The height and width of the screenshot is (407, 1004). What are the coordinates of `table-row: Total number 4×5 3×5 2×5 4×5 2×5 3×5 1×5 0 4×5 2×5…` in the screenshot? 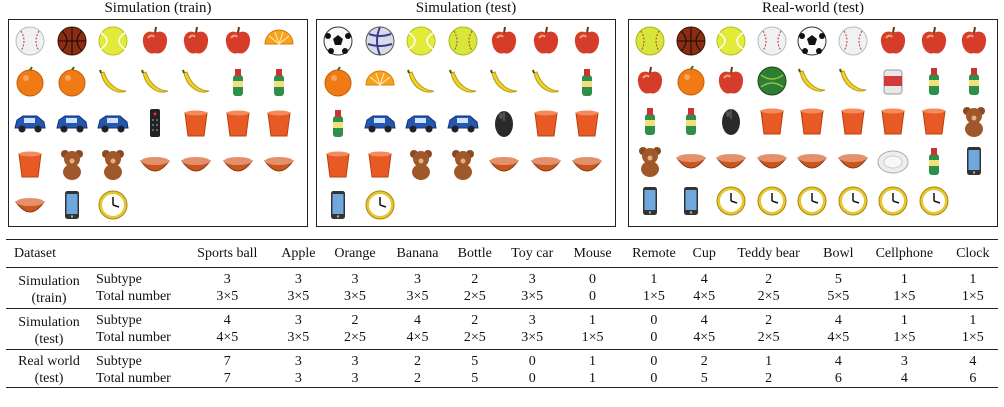 It's located at (502, 339).